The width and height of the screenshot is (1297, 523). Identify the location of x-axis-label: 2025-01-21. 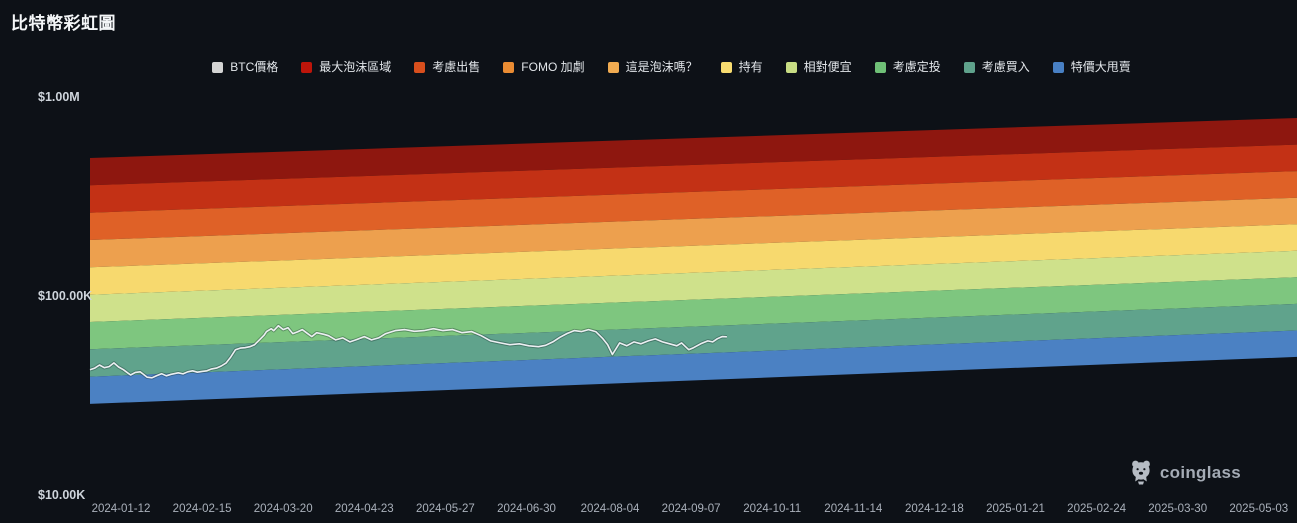
(1015, 509).